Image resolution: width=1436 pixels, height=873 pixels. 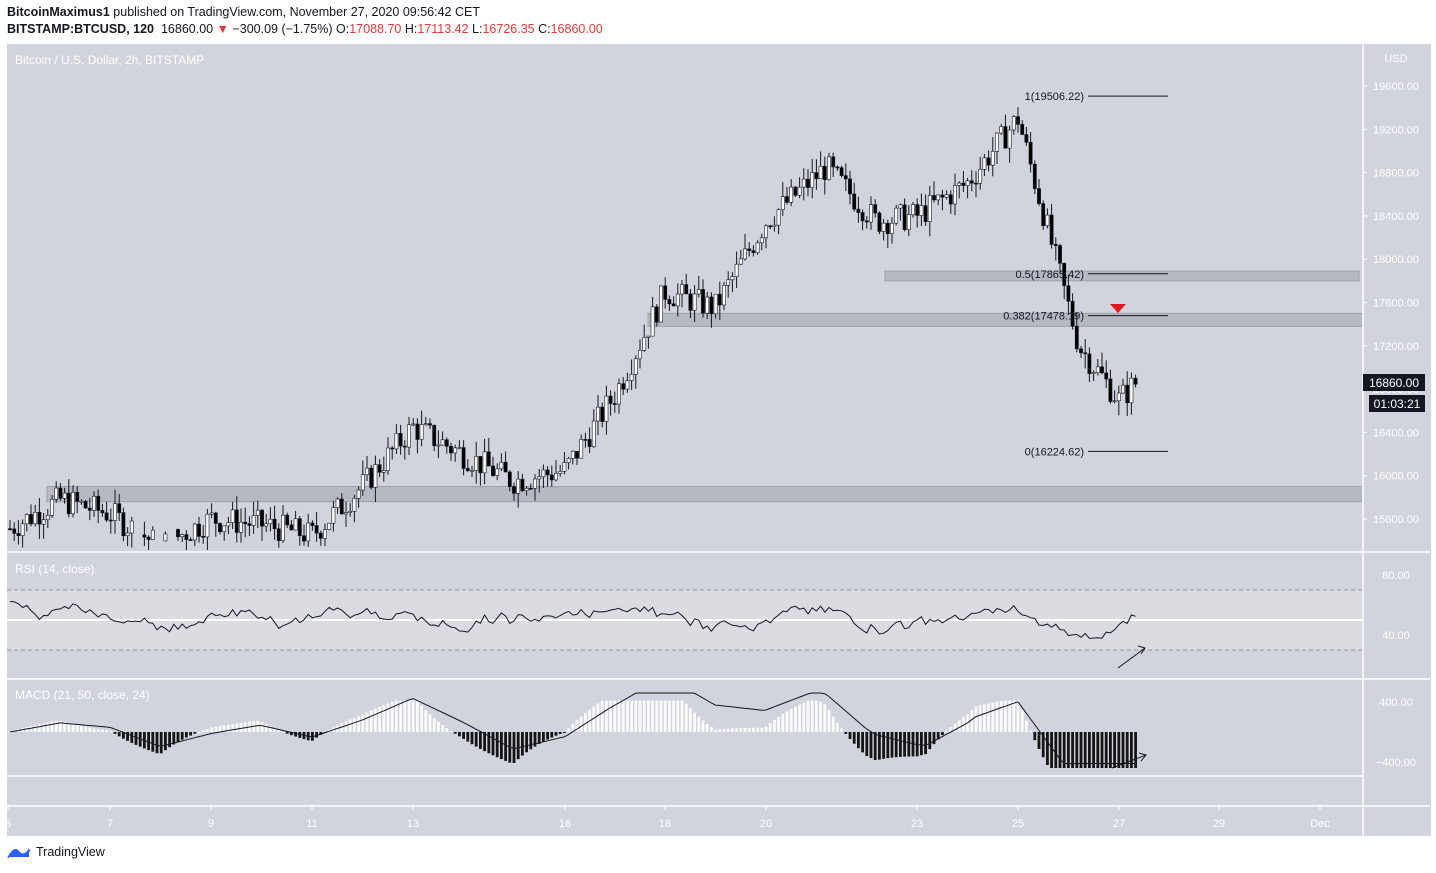 I want to click on high-value: 17113.42, so click(x=443, y=29).